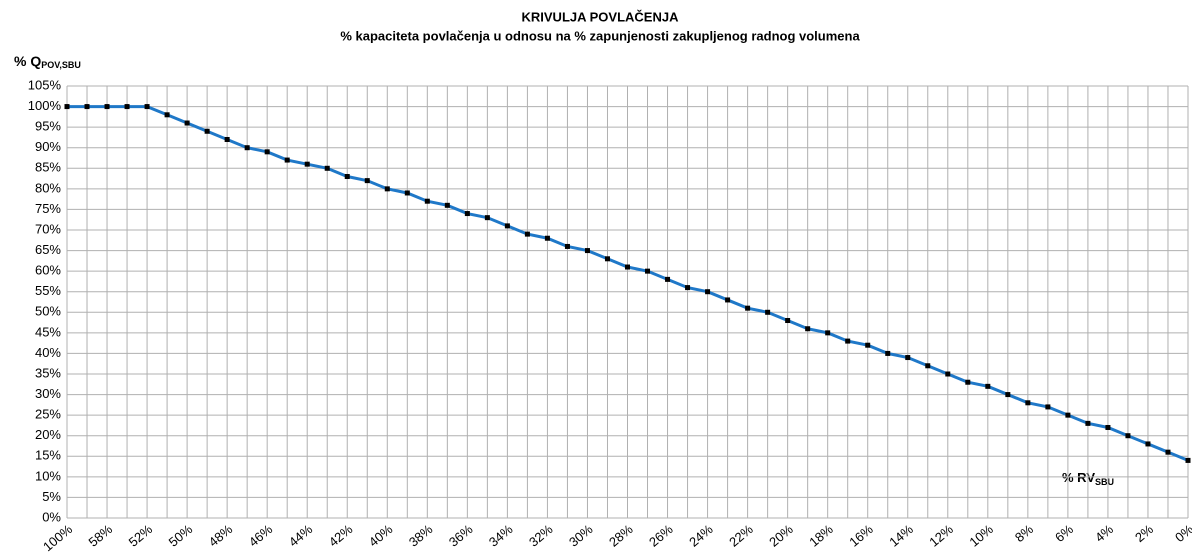 This screenshot has height=555, width=1192. What do you see at coordinates (48, 167) in the screenshot?
I see `y-tick-label: 85%` at bounding box center [48, 167].